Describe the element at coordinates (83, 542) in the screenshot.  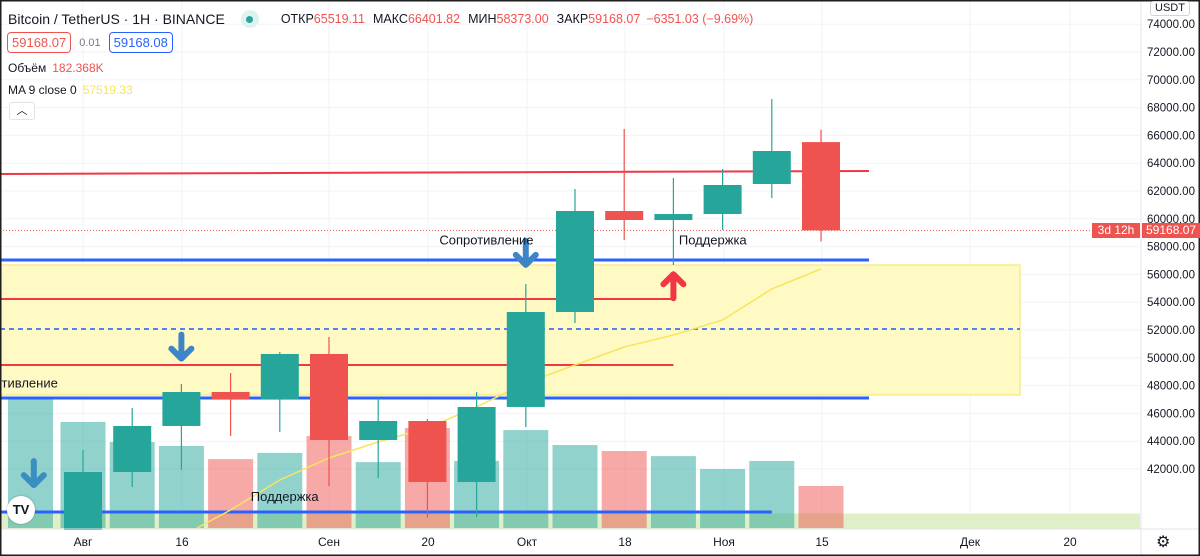
I see `time-tick-label: Авг` at that location.